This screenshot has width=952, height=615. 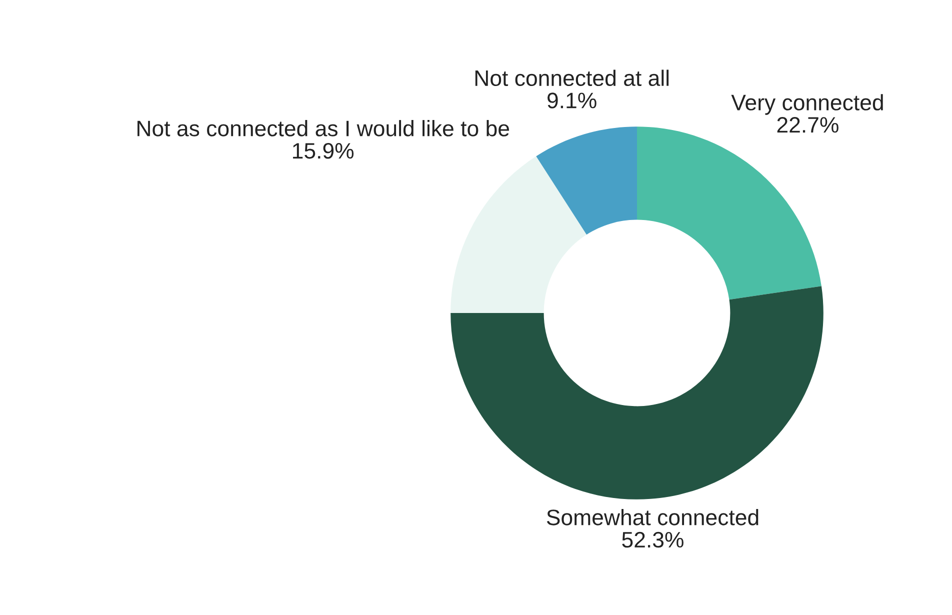 What do you see at coordinates (807, 125) in the screenshot?
I see `data-label: 22.7%` at bounding box center [807, 125].